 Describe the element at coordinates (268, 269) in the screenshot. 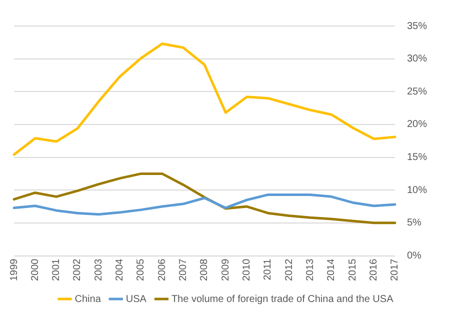

I see `x-tick-label: 2011` at that location.